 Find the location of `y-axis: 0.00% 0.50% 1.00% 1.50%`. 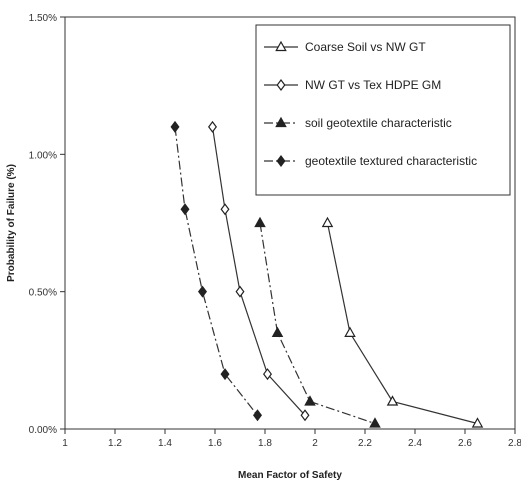

y-axis: 0.00% 0.50% 1.00% 1.50% is located at coordinates (47, 224).